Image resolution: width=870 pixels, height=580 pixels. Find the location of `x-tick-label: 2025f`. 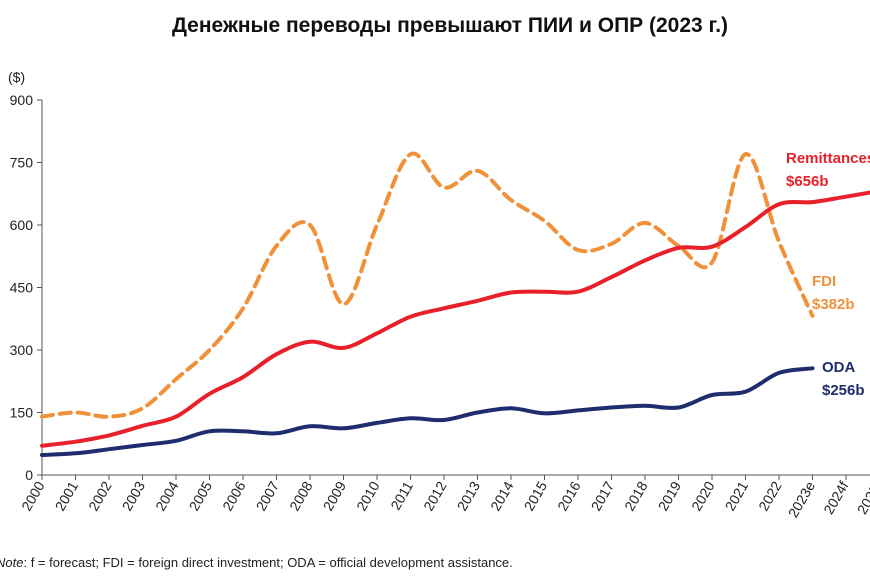

x-tick-label: 2025f is located at coordinates (862, 497).